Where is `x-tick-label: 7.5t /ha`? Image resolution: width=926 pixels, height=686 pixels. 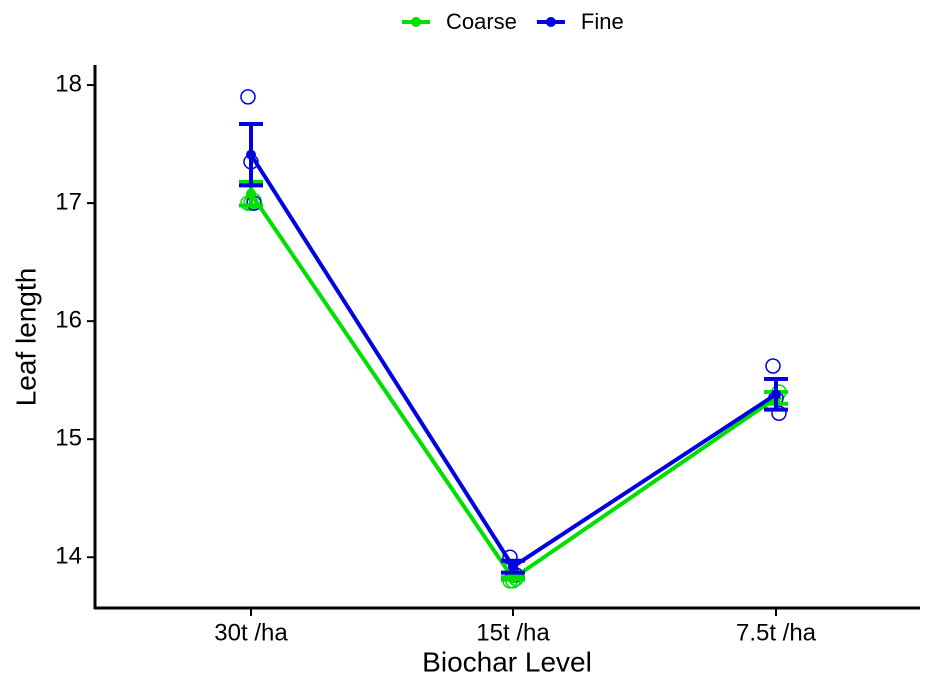
x-tick-label: 7.5t /ha is located at coordinates (776, 632).